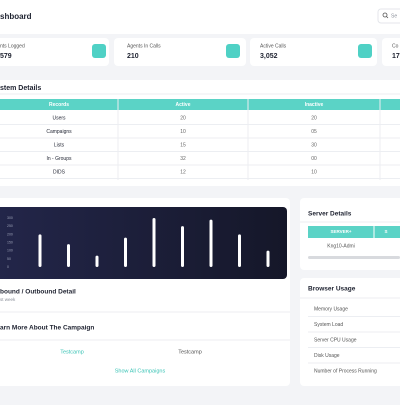 Image resolution: width=400 pixels, height=405 pixels. Describe the element at coordinates (12, 46) in the screenshot. I see `stat-label: nts Logged` at that location.